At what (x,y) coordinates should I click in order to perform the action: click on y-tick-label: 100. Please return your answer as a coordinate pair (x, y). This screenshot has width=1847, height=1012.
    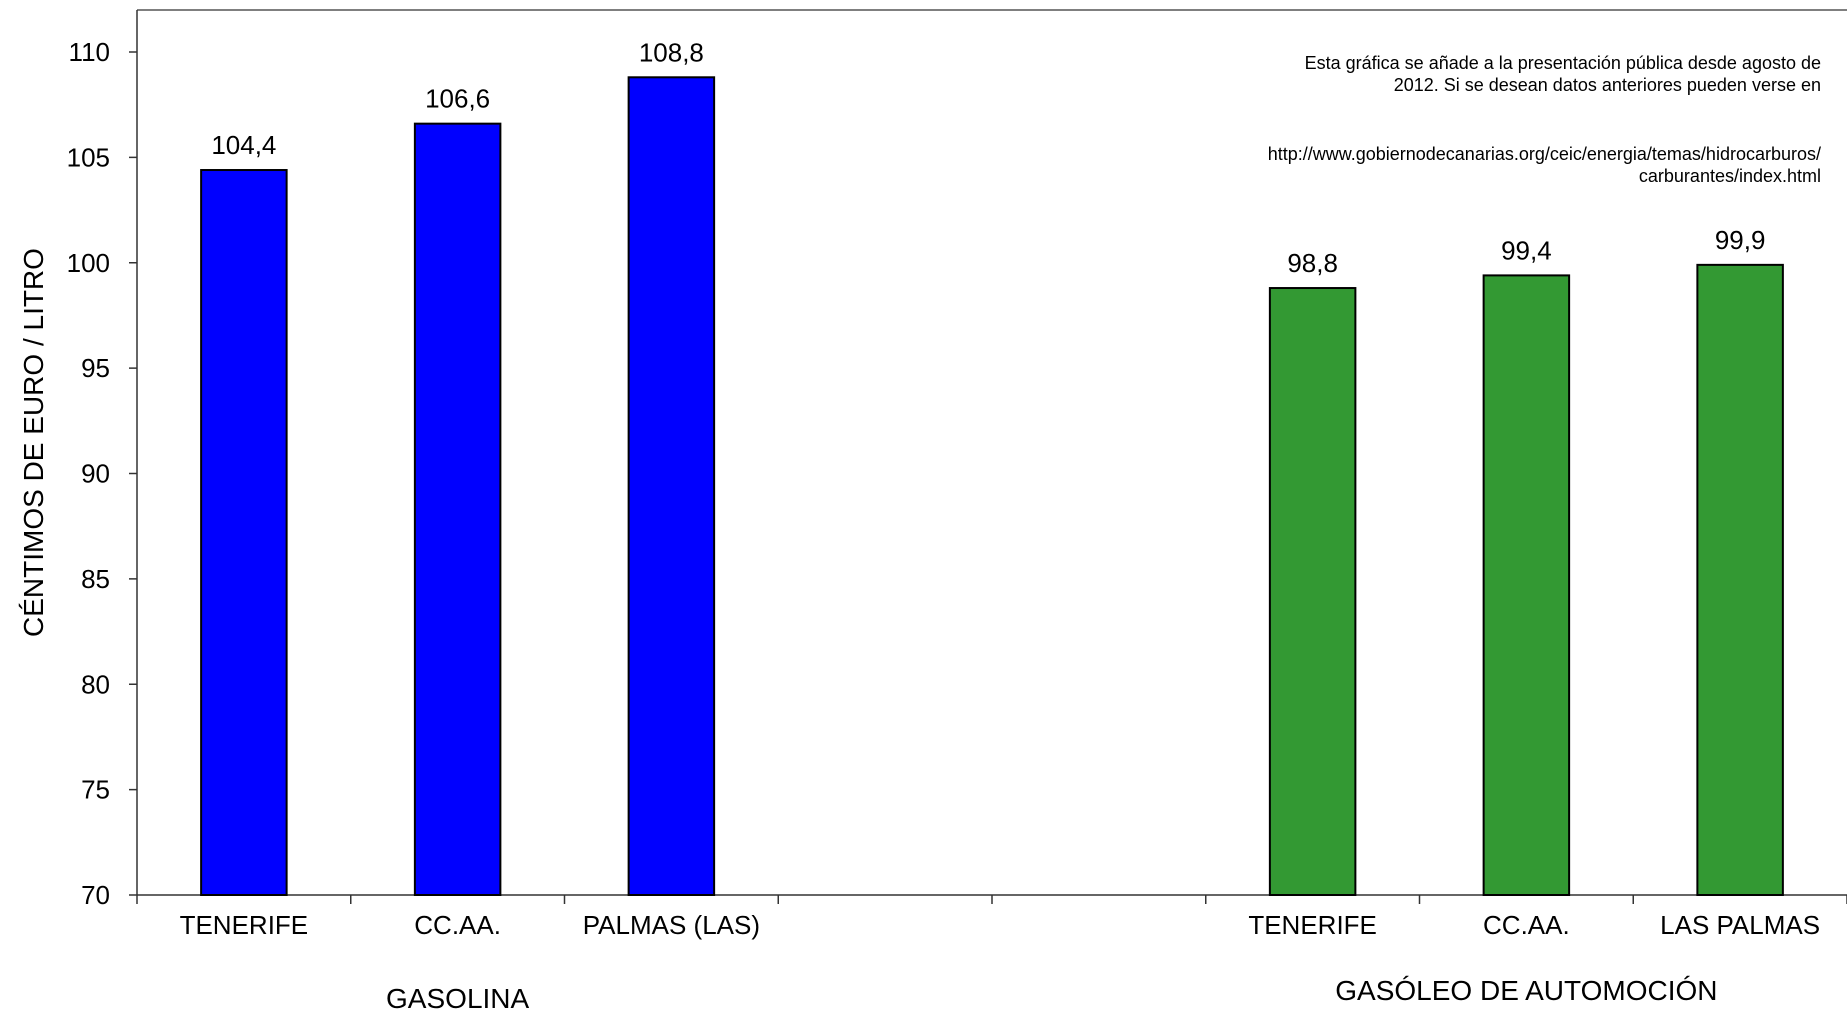
    Looking at the image, I should click on (88, 263).